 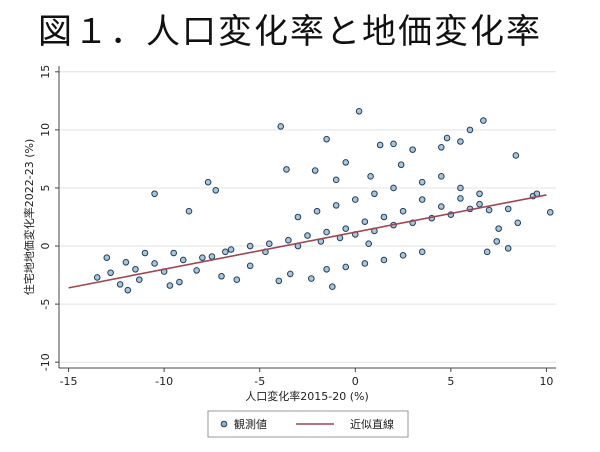 I want to click on legend: 観測値 近似直線, so click(x=308, y=424).